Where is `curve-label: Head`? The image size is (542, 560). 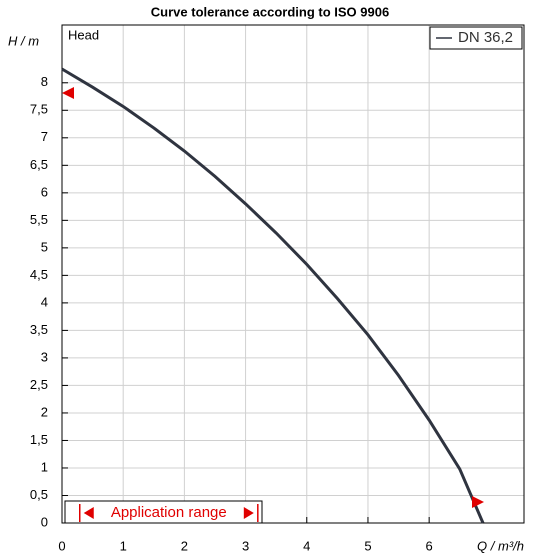
curve-label: Head is located at coordinates (83, 34).